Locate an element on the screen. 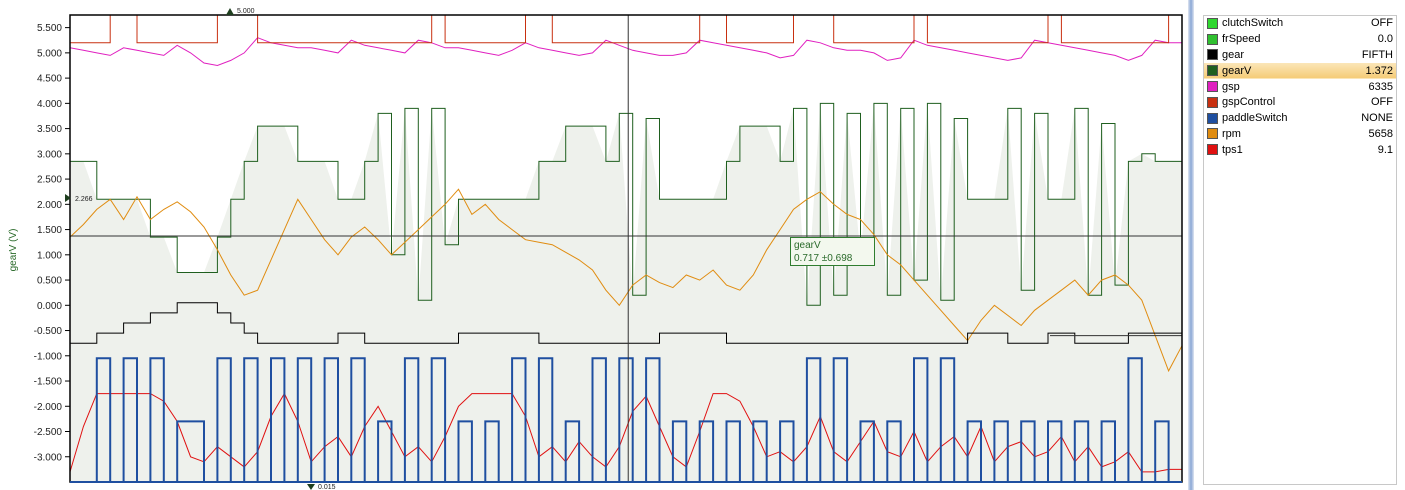 This screenshot has width=1405, height=490. legend-item-frSpeed: frSpeed 0.0 is located at coordinates (1300, 40).